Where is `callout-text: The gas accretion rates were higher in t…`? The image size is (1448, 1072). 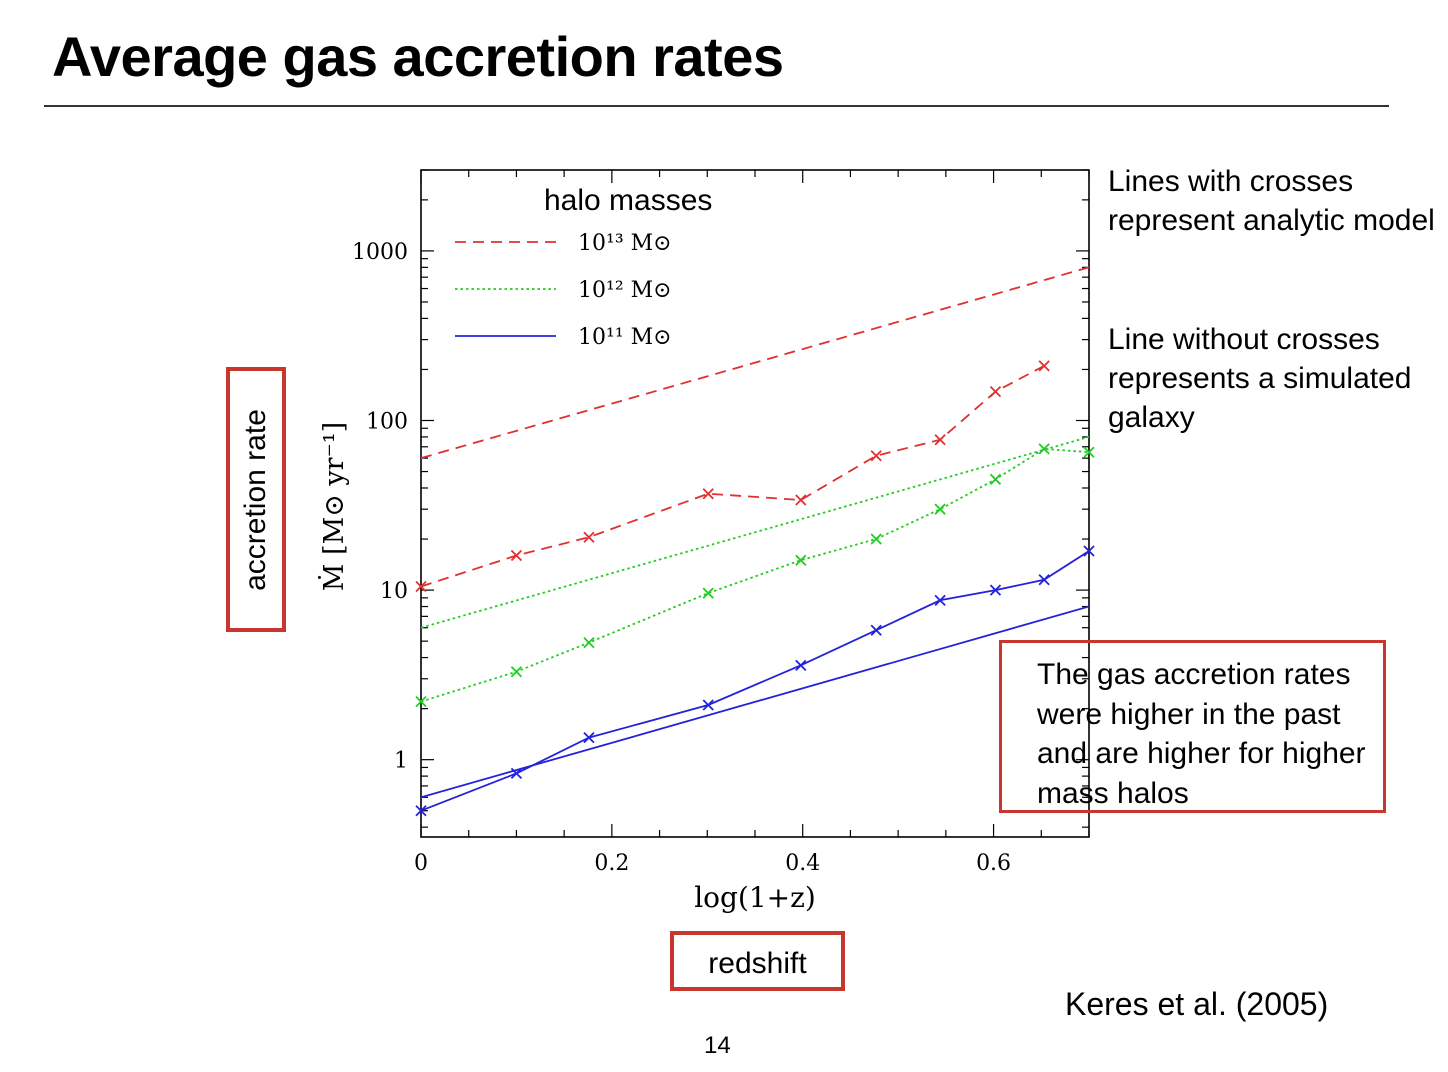 callout-text: The gas accretion rates were higher in t… is located at coordinates (1201, 734).